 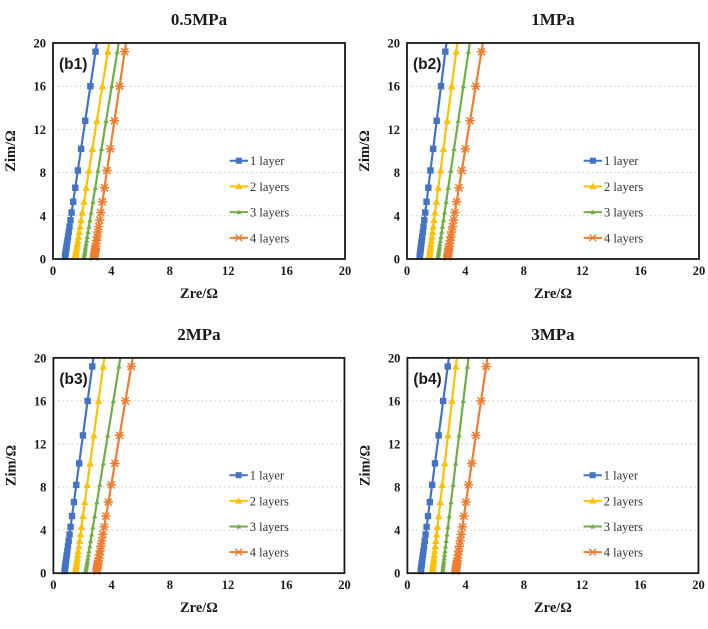 What do you see at coordinates (40, 401) in the screenshot?
I see `y-tick-label: 16` at bounding box center [40, 401].